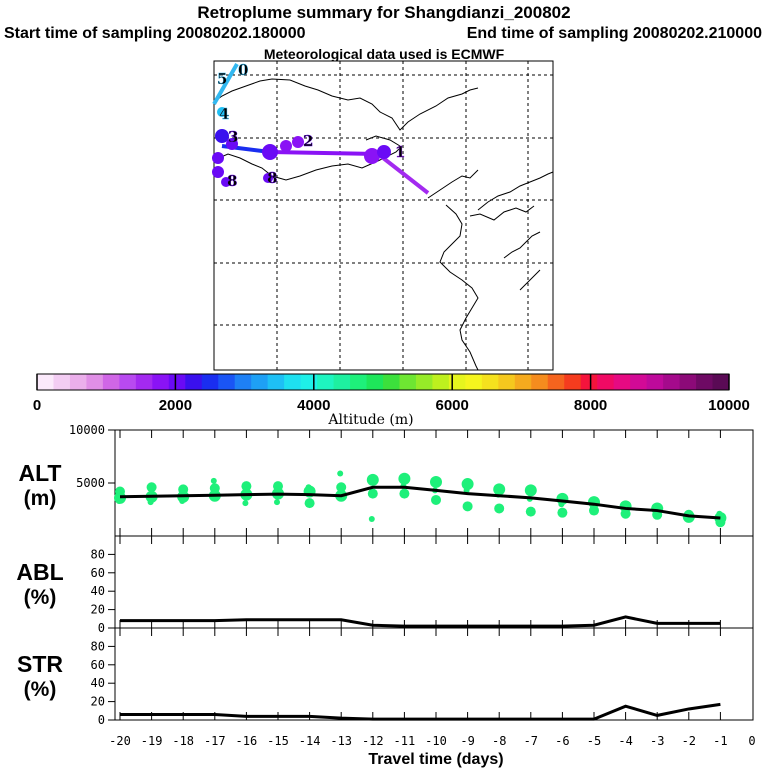 The width and height of the screenshot is (768, 768). What do you see at coordinates (751, 741) in the screenshot?
I see `x-tick-label: 0` at bounding box center [751, 741].